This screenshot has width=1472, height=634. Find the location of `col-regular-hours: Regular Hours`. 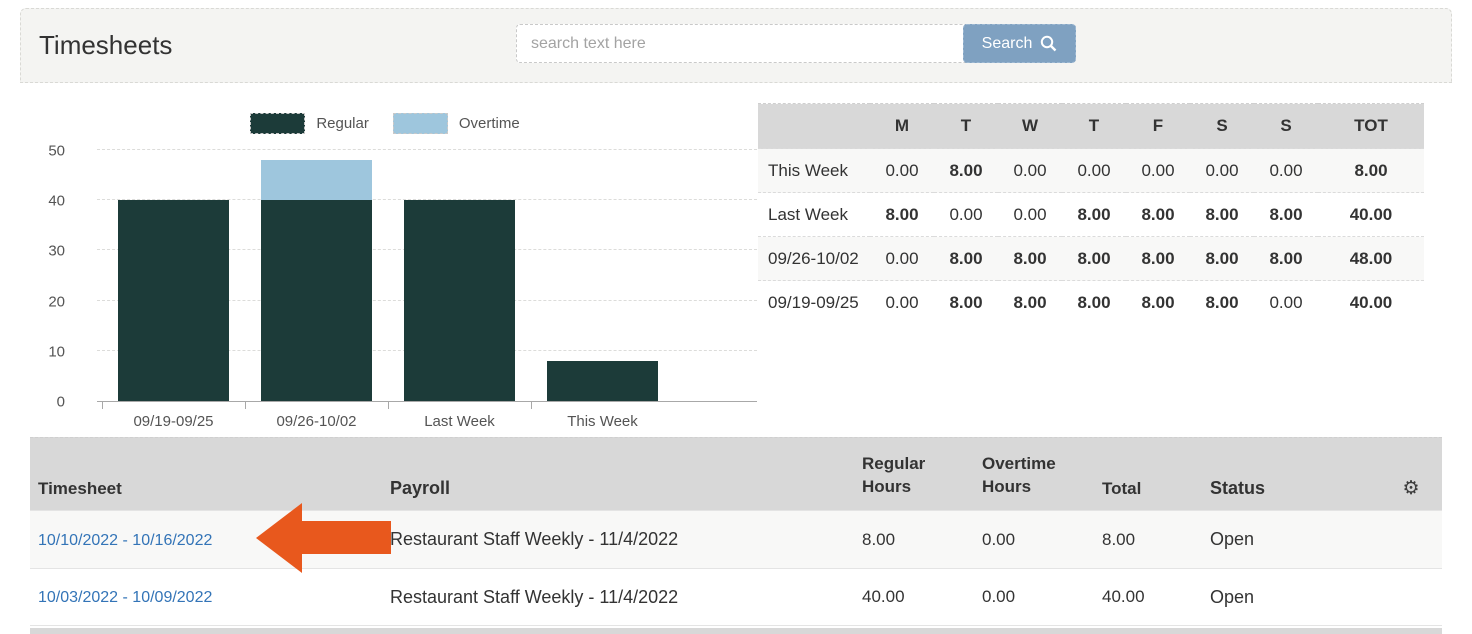

col-regular-hours: Regular Hours is located at coordinates (894, 475).